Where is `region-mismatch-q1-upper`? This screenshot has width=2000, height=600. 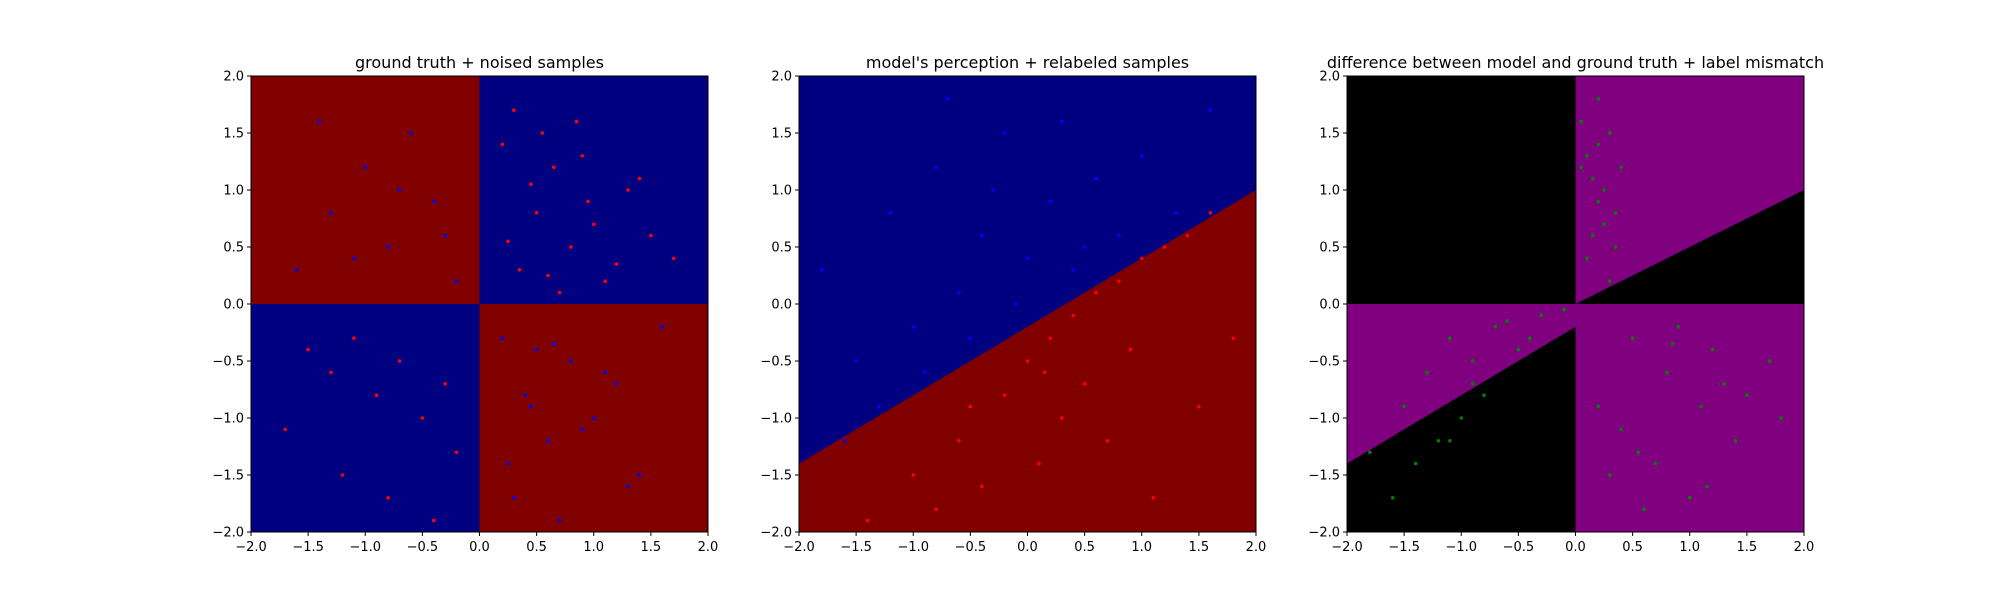 region-mismatch-q1-upper is located at coordinates (1689, 190).